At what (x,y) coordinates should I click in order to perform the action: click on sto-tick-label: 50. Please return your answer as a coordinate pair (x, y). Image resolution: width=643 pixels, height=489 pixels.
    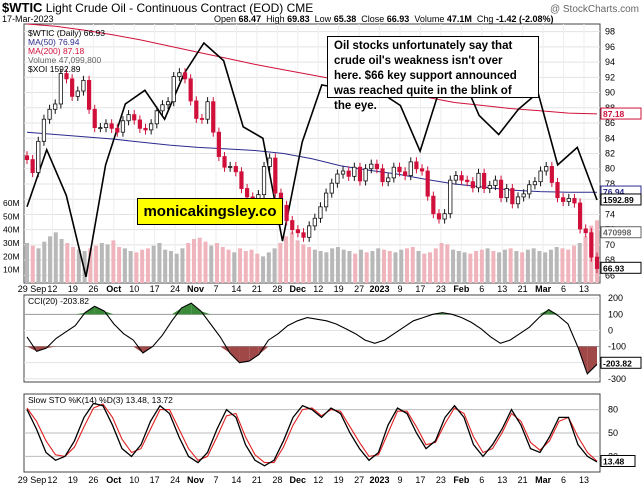
    Looking at the image, I should click on (613, 433).